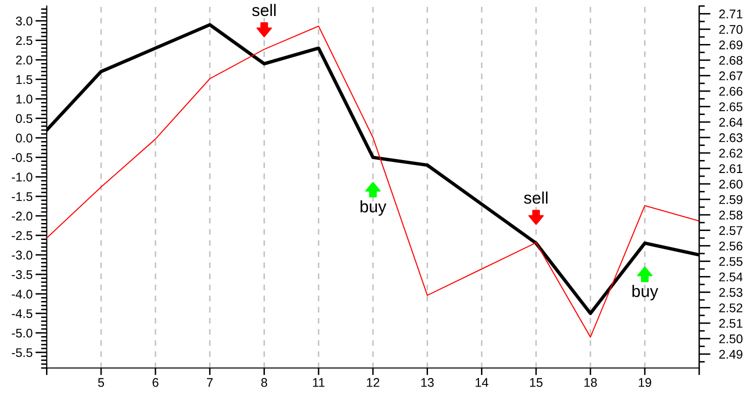 Image resolution: width=751 pixels, height=401 pixels. I want to click on y-tick-label: 0.0, so click(24, 138).